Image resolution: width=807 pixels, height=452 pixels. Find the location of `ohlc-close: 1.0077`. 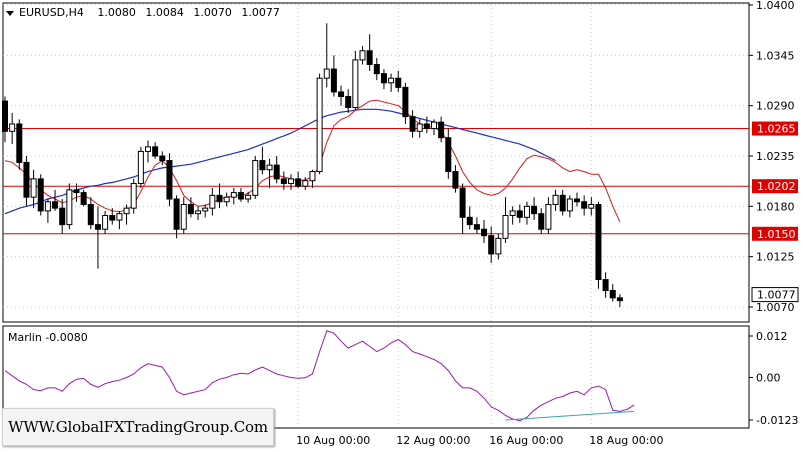

ohlc-close: 1.0077 is located at coordinates (260, 12).